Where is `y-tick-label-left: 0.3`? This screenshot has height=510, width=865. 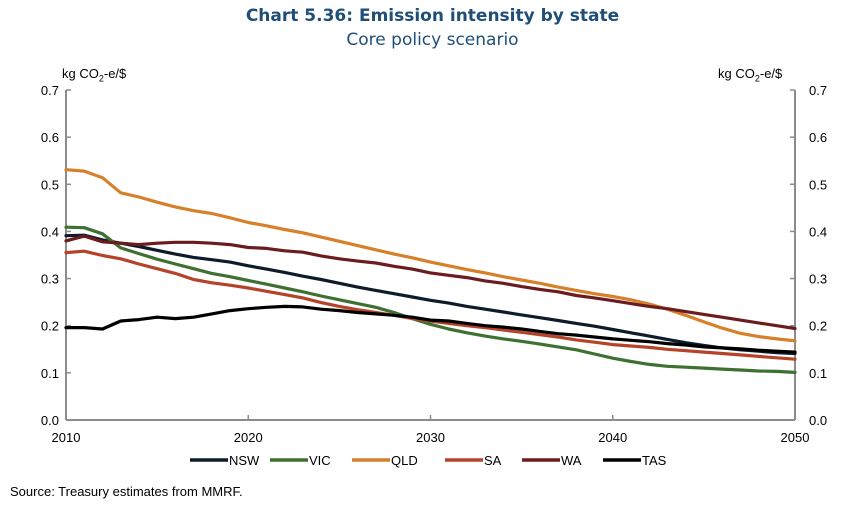
y-tick-label-left: 0.3 is located at coordinates (50, 279).